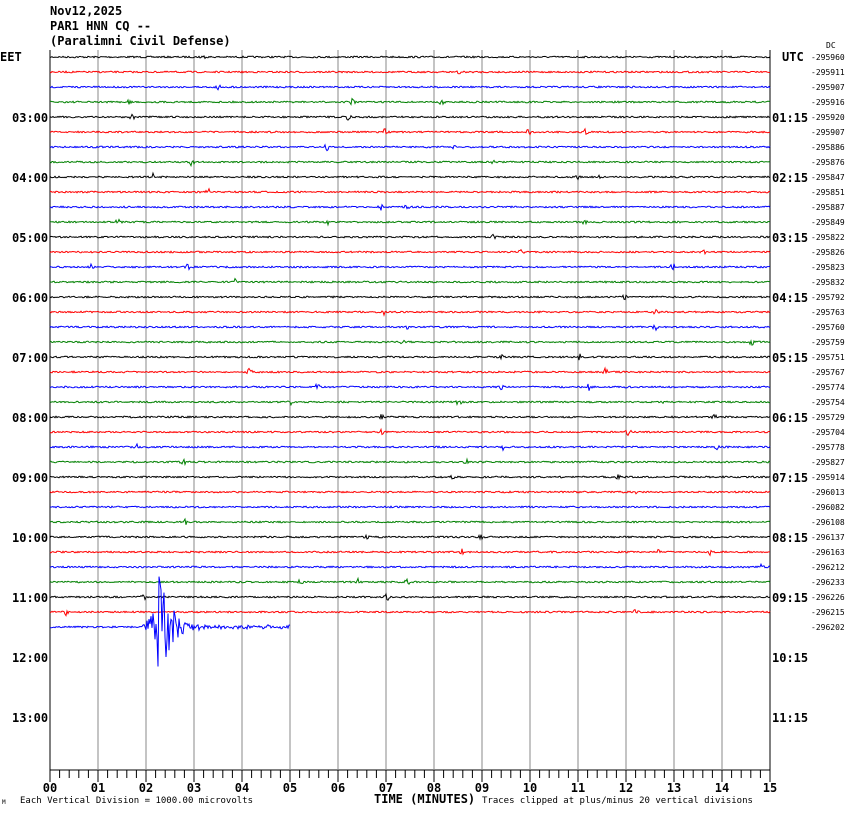  What do you see at coordinates (828, 597) in the screenshot?
I see `trace-offset-label: -296226` at bounding box center [828, 597].